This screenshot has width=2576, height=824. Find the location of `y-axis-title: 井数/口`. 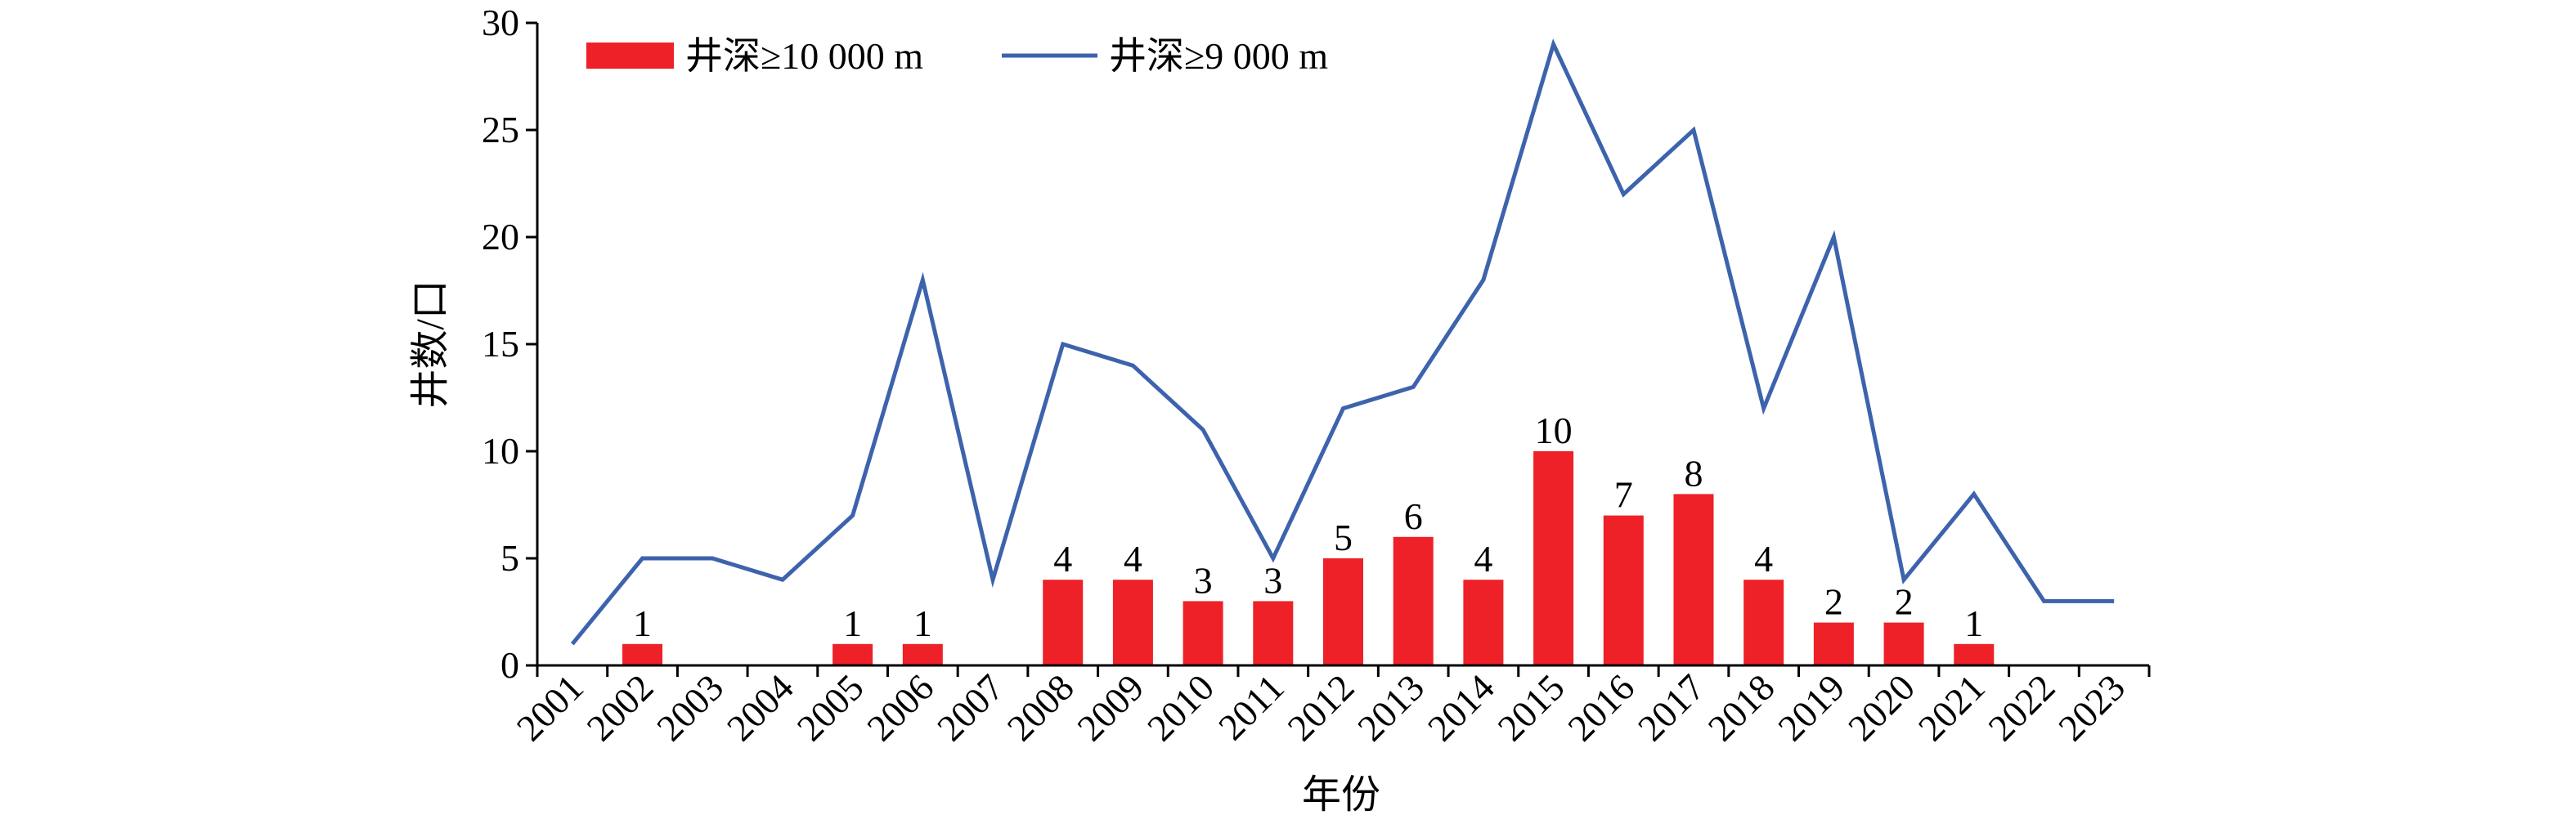

y-axis-title: 井数/口 is located at coordinates (431, 344).